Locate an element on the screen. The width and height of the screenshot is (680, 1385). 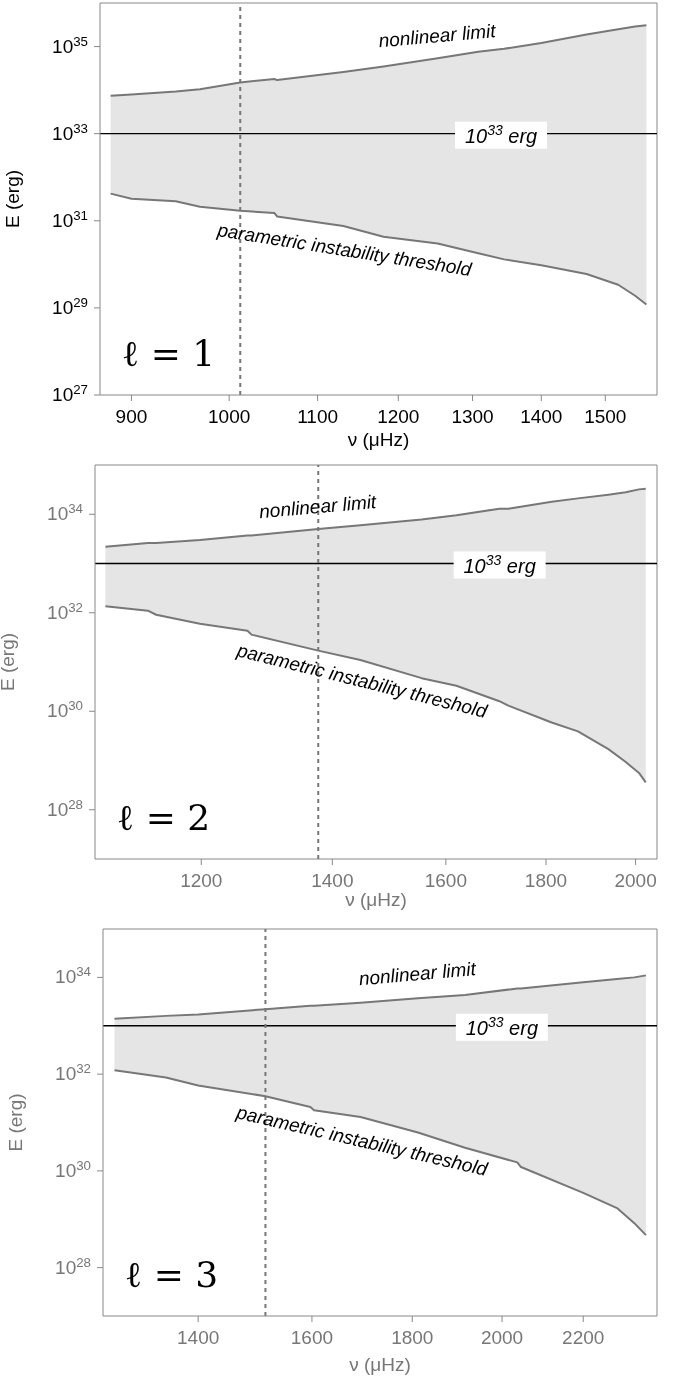
annotation: ℓ = 1 is located at coordinates (169, 354).